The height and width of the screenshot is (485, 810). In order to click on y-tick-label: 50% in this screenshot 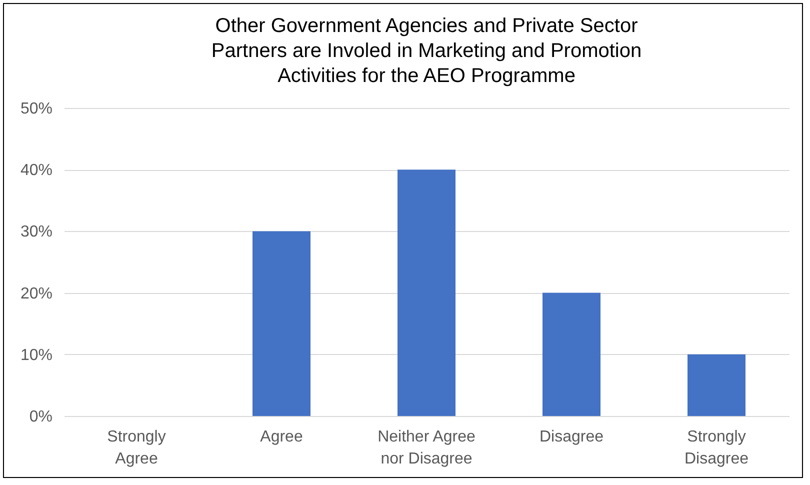, I will do `click(36, 109)`.